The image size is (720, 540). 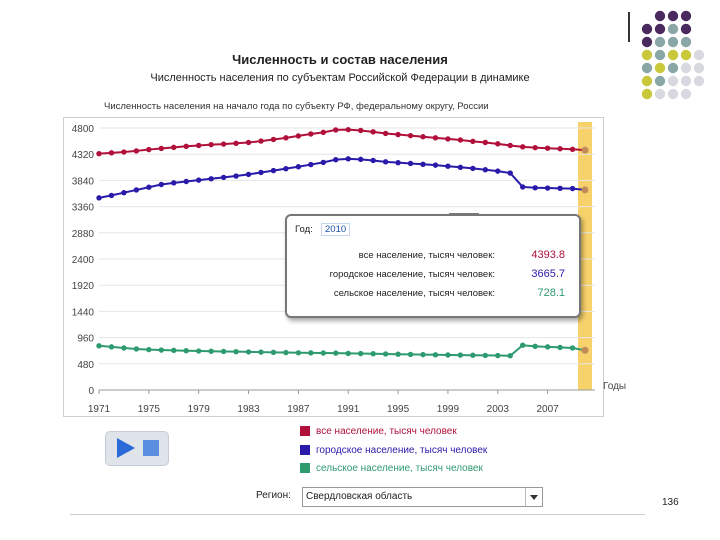 I want to click on stop-icon, so click(x=151, y=448).